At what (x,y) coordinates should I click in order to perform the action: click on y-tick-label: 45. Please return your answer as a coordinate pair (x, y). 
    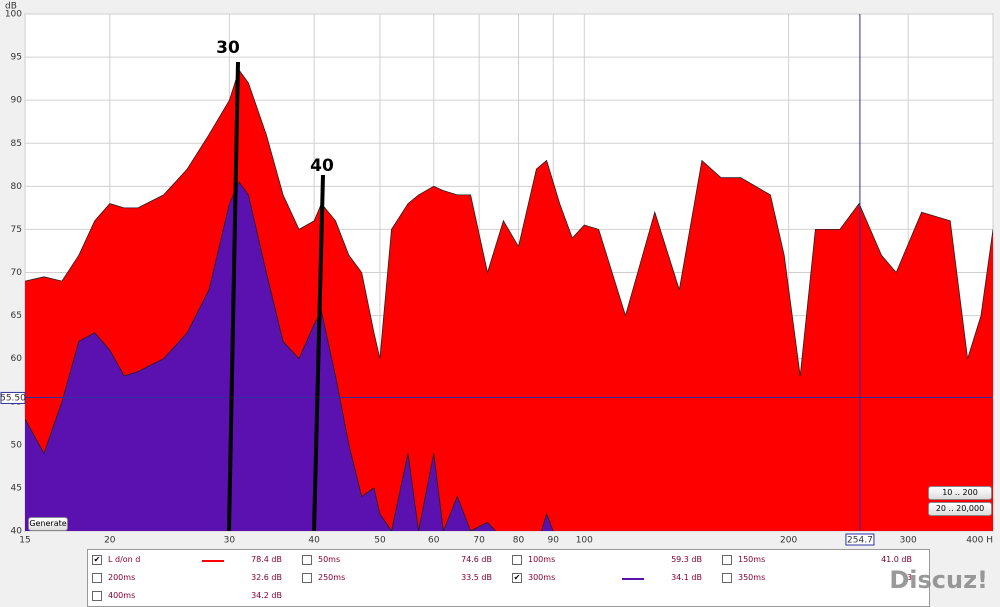
    Looking at the image, I should click on (16, 488).